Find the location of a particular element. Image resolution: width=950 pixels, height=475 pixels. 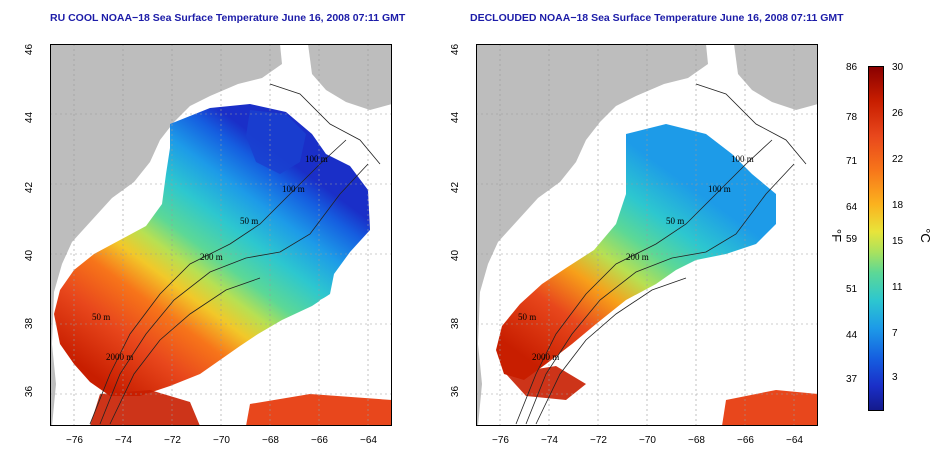

colorbar-fahrenheit-tick: 78 is located at coordinates (852, 117).